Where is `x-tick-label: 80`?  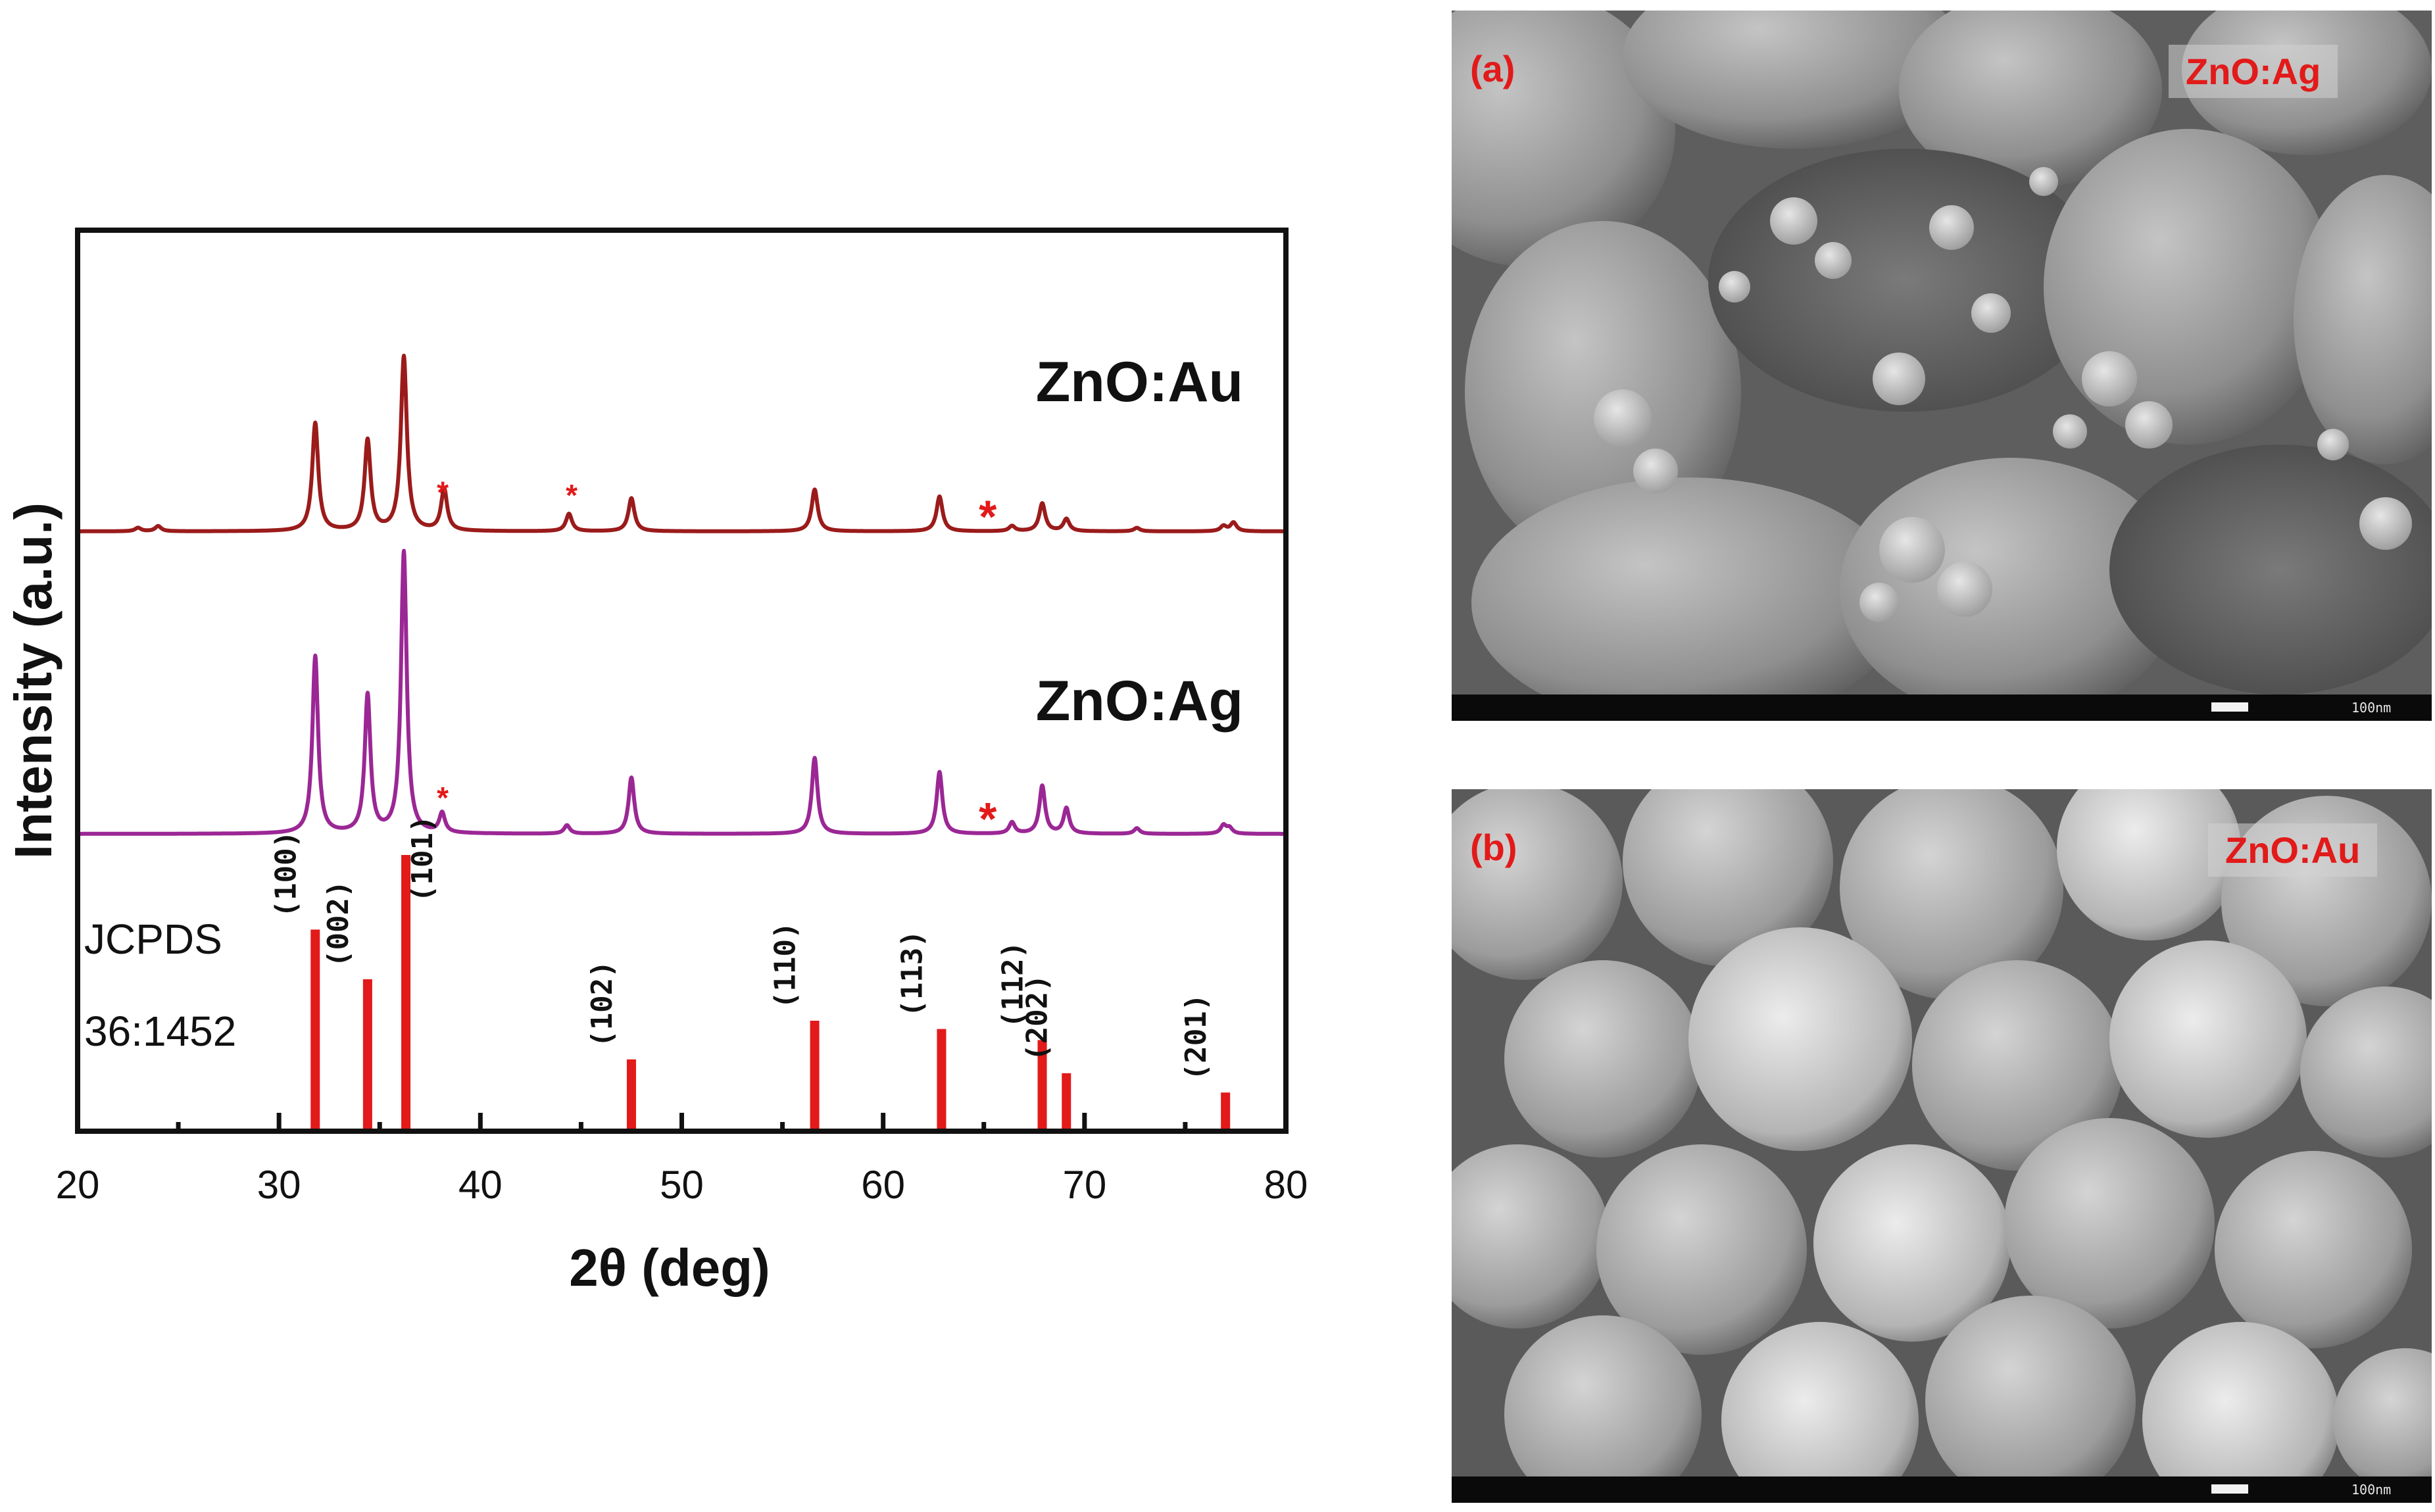 x-tick-label: 80 is located at coordinates (1286, 1185).